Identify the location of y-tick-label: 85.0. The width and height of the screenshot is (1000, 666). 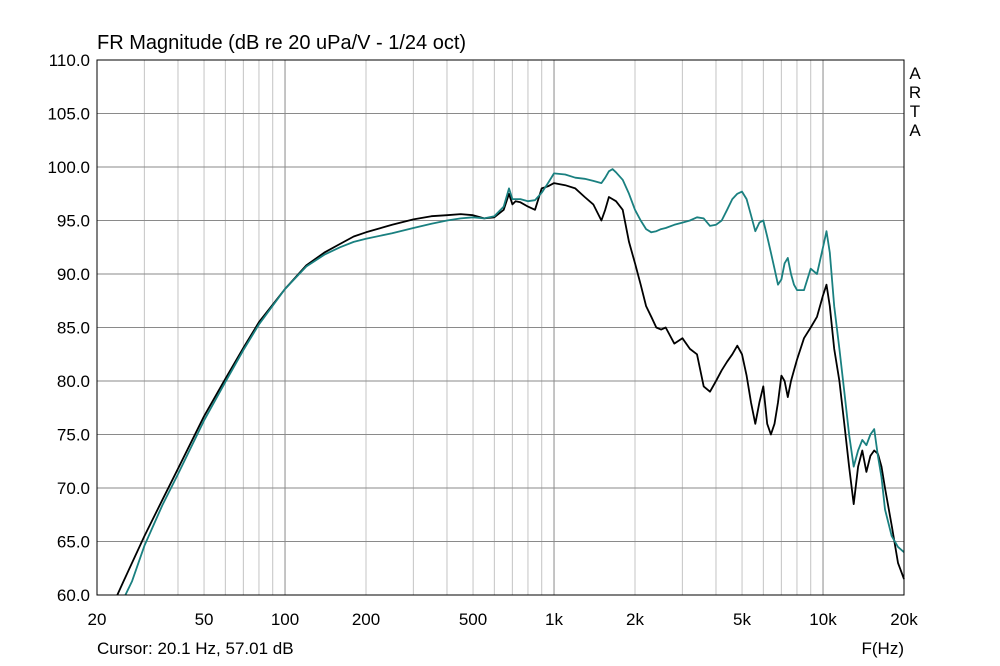
(73, 328).